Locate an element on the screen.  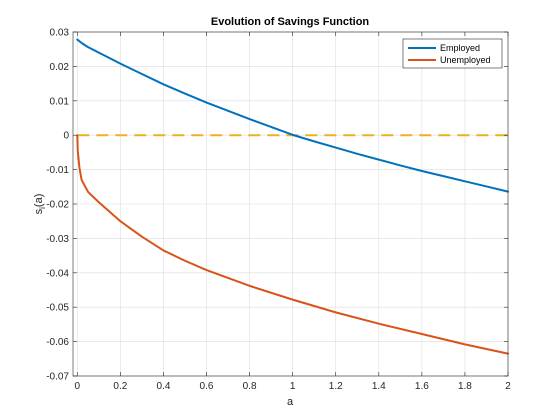
y-tick-label: -0.02 is located at coordinates (57, 205).